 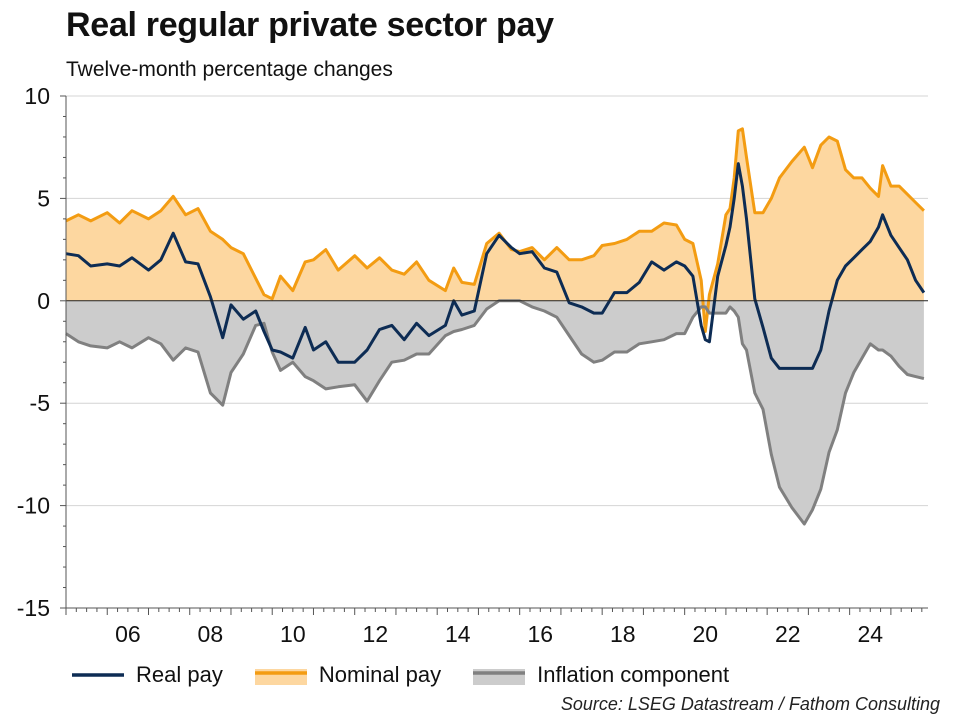 What do you see at coordinates (293, 634) in the screenshot?
I see `x-tick-label: 10` at bounding box center [293, 634].